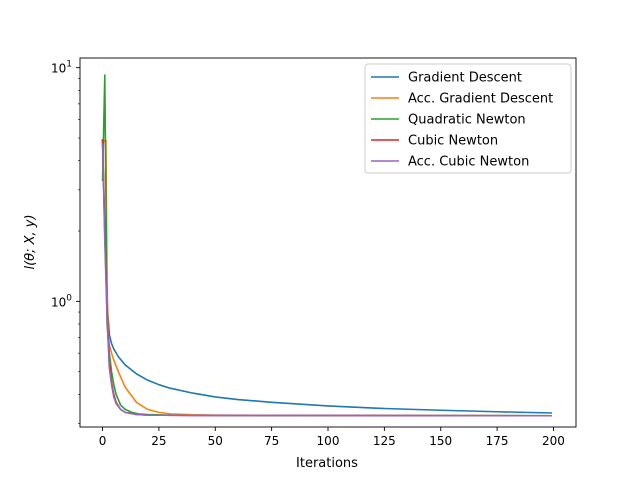 This screenshot has height=484, width=640. What do you see at coordinates (553, 441) in the screenshot?
I see `x-tick-label: 200` at bounding box center [553, 441].